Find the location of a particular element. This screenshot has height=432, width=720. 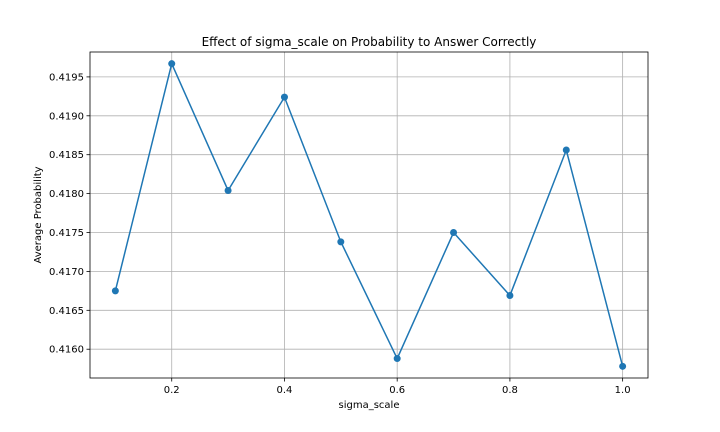

x-tick-label: 0.2 is located at coordinates (172, 390).